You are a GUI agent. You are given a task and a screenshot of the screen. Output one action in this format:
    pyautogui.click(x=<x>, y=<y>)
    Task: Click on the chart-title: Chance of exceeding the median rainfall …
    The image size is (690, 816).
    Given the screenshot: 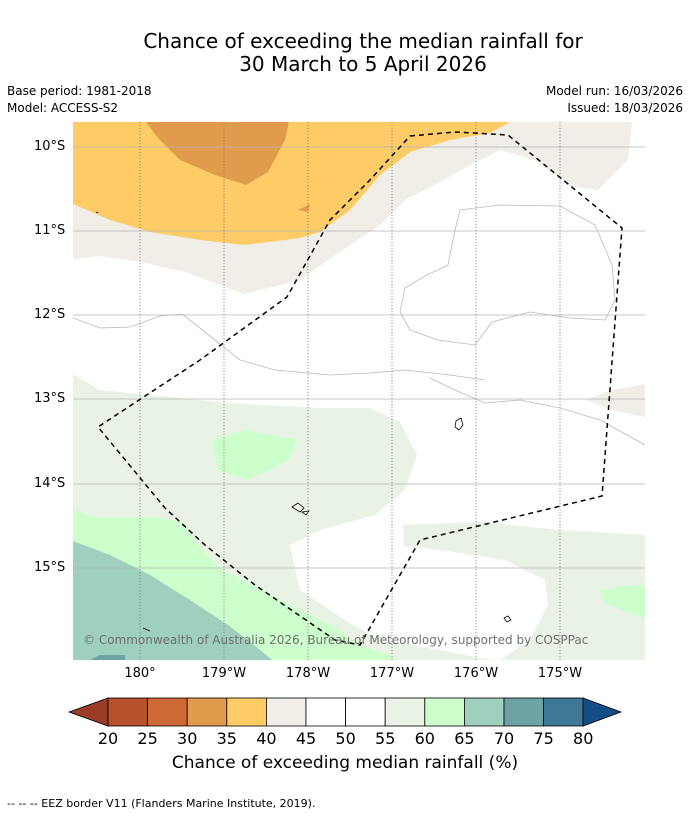 What is the action you would take?
    pyautogui.click(x=345, y=53)
    